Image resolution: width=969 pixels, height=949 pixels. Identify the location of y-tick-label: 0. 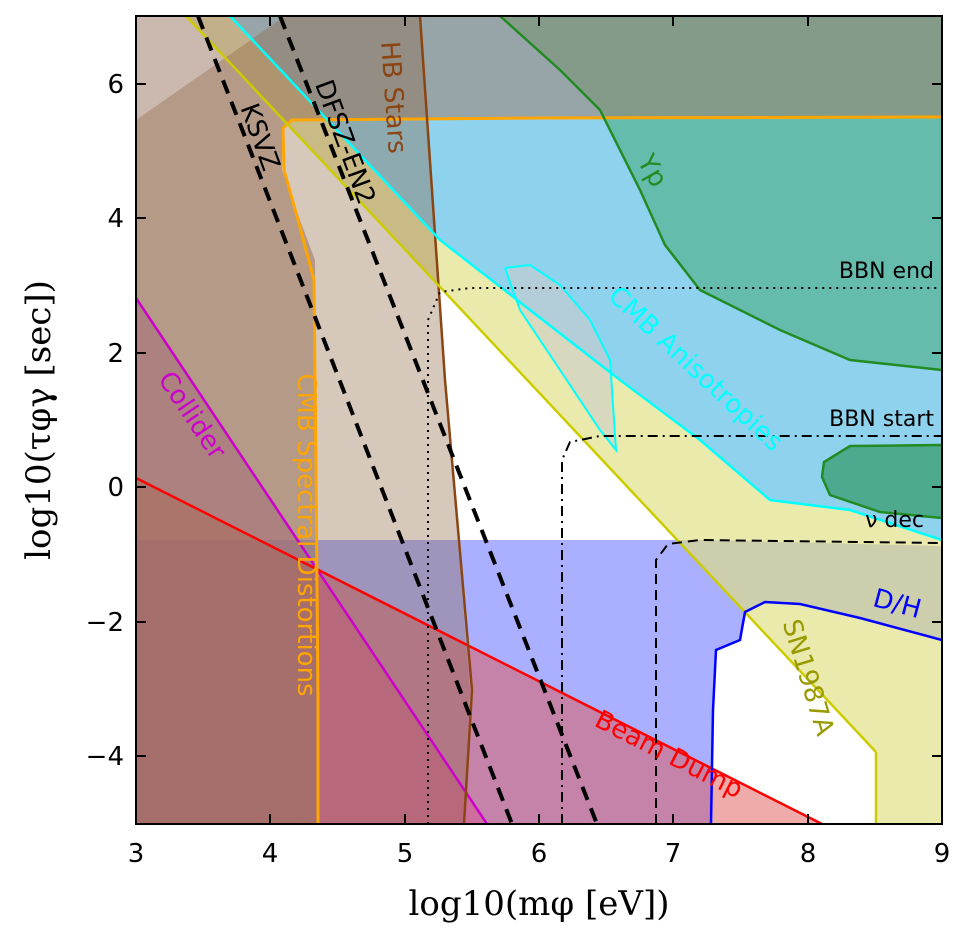
(115, 488).